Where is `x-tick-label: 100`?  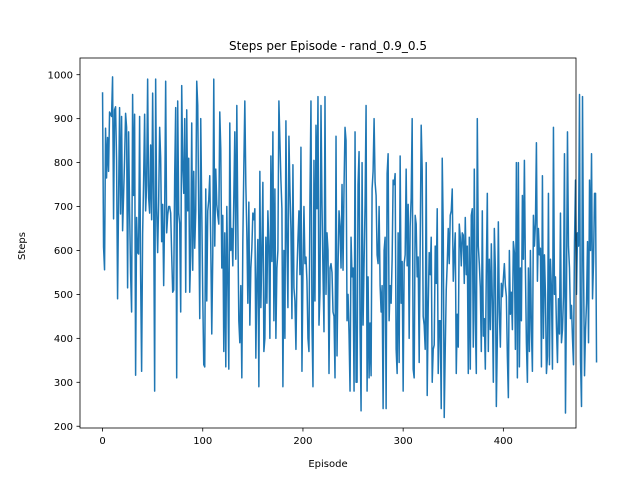 x-tick-label: 100 is located at coordinates (202, 441).